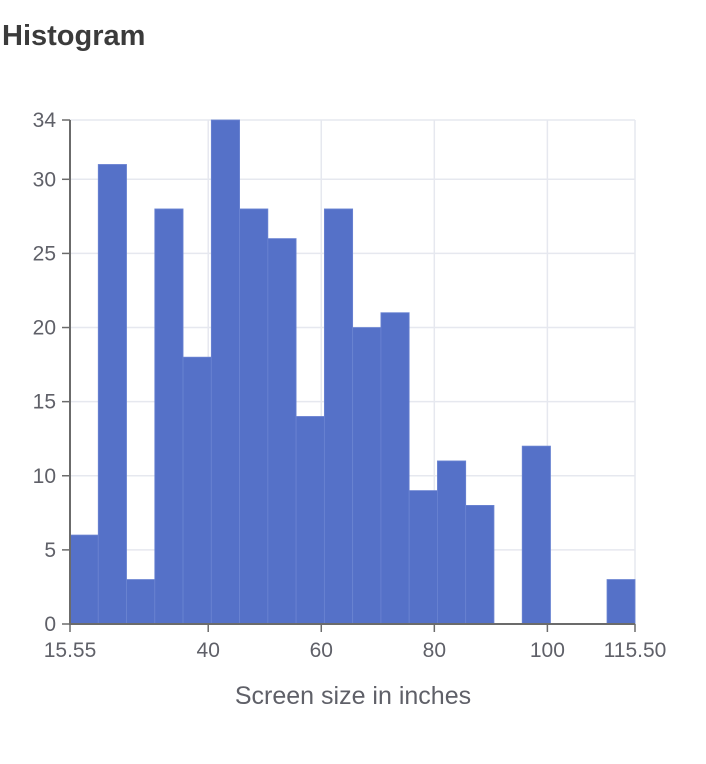 The height and width of the screenshot is (764, 706). Describe the element at coordinates (547, 650) in the screenshot. I see `x-tick-label: 100` at that location.